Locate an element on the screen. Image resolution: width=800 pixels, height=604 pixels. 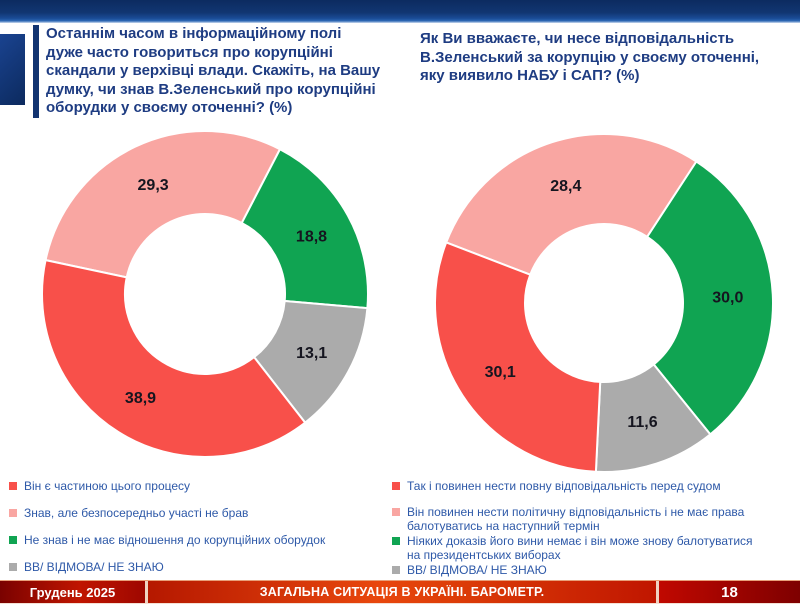
legend-item: Знав, але безпосередньо участі не брав is located at coordinates (198, 513).